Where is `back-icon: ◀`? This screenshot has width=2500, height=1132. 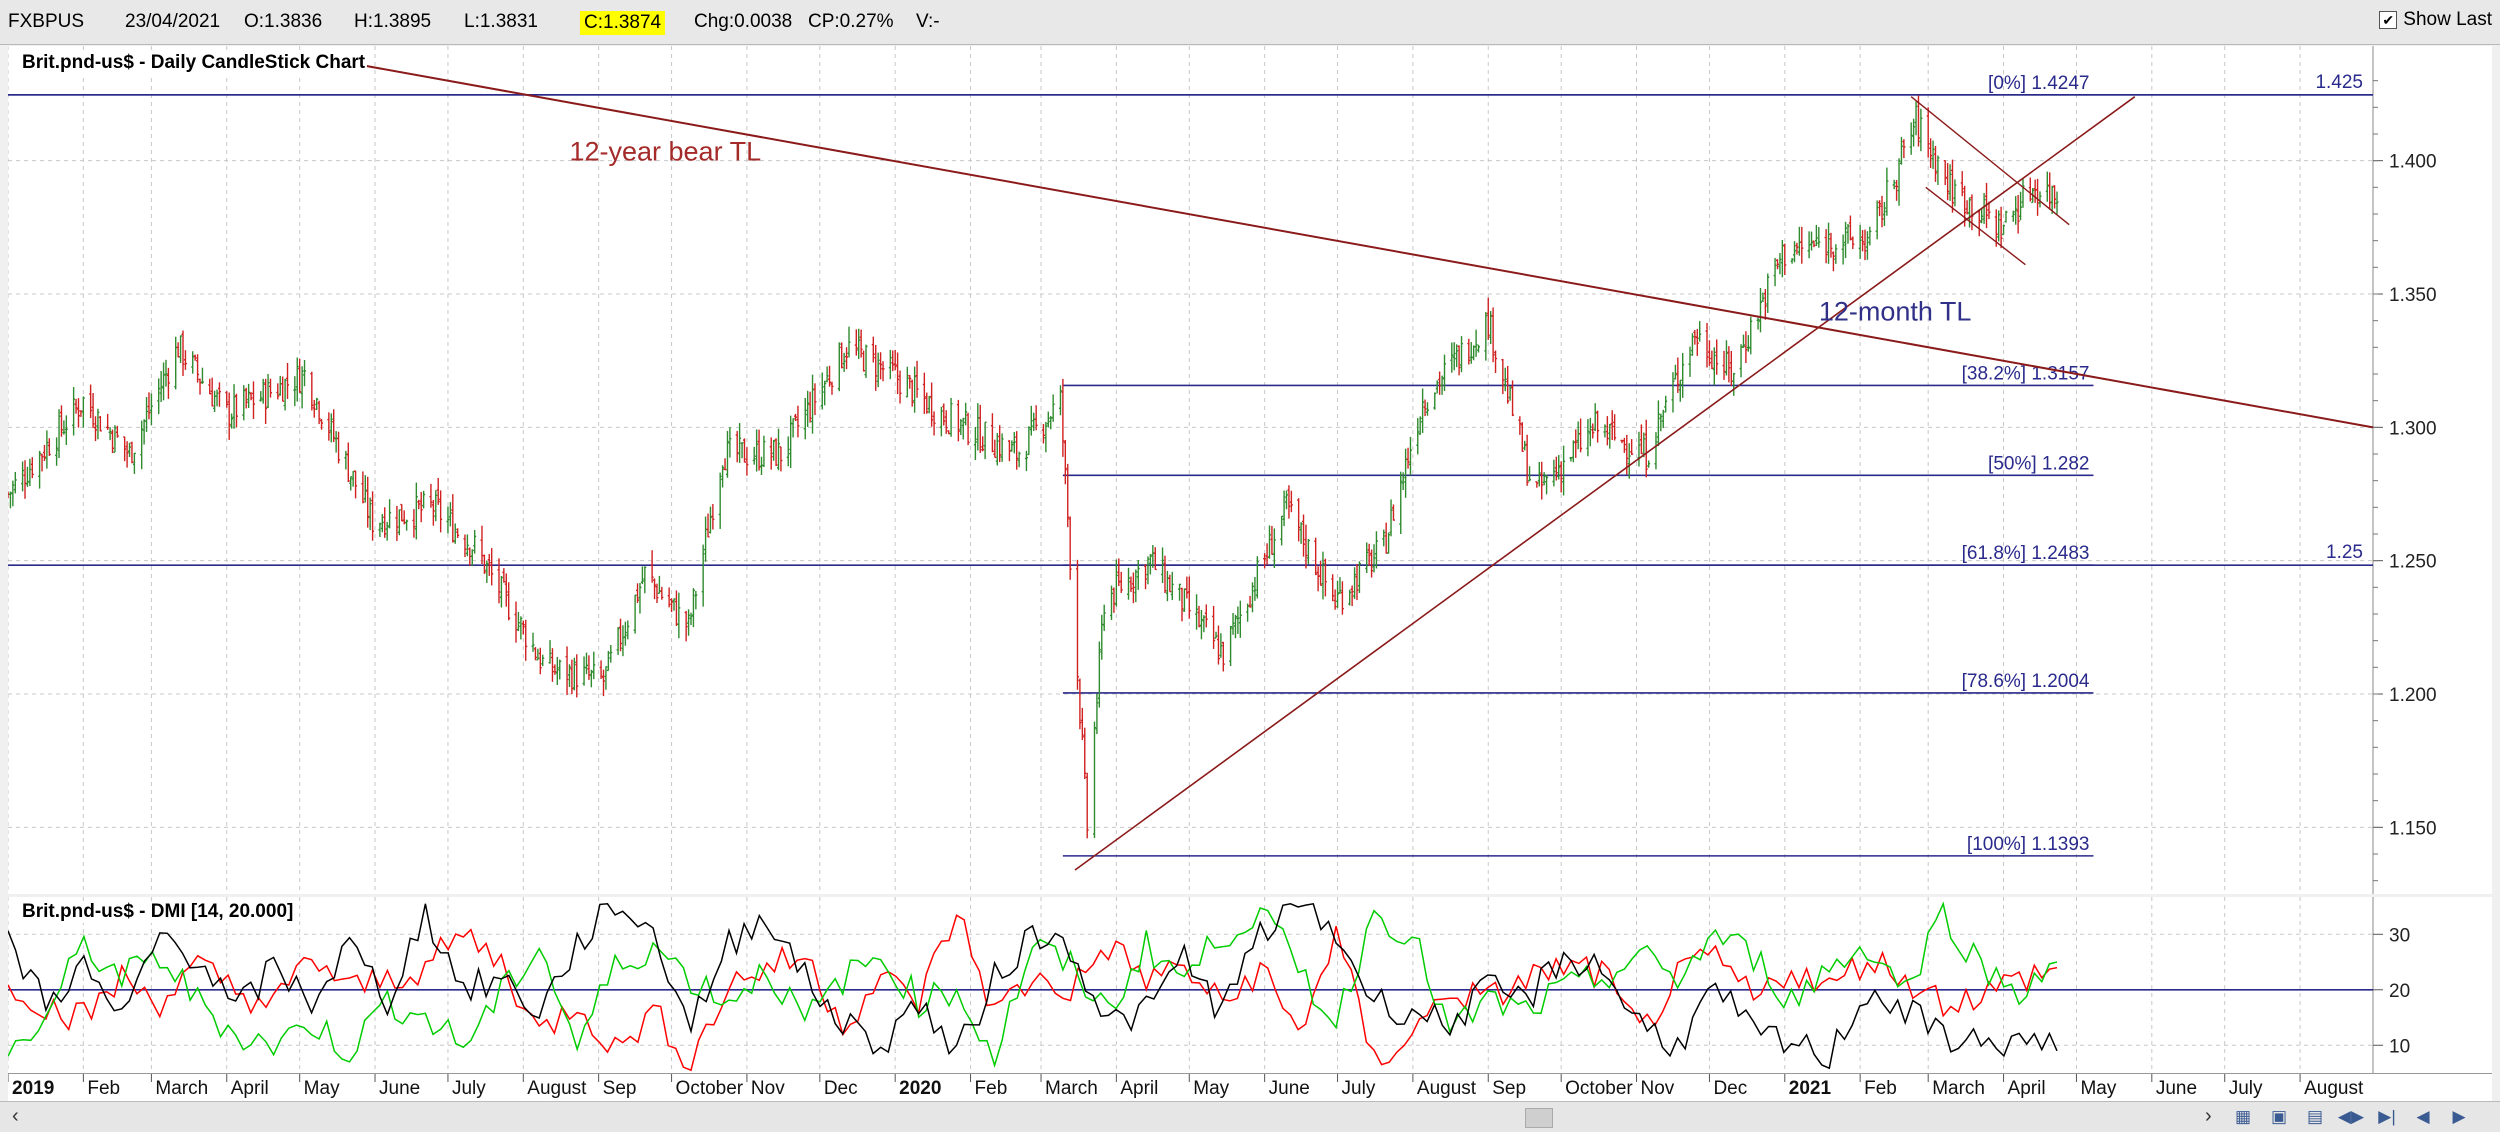 back-icon: ◀ is located at coordinates (2423, 1116).